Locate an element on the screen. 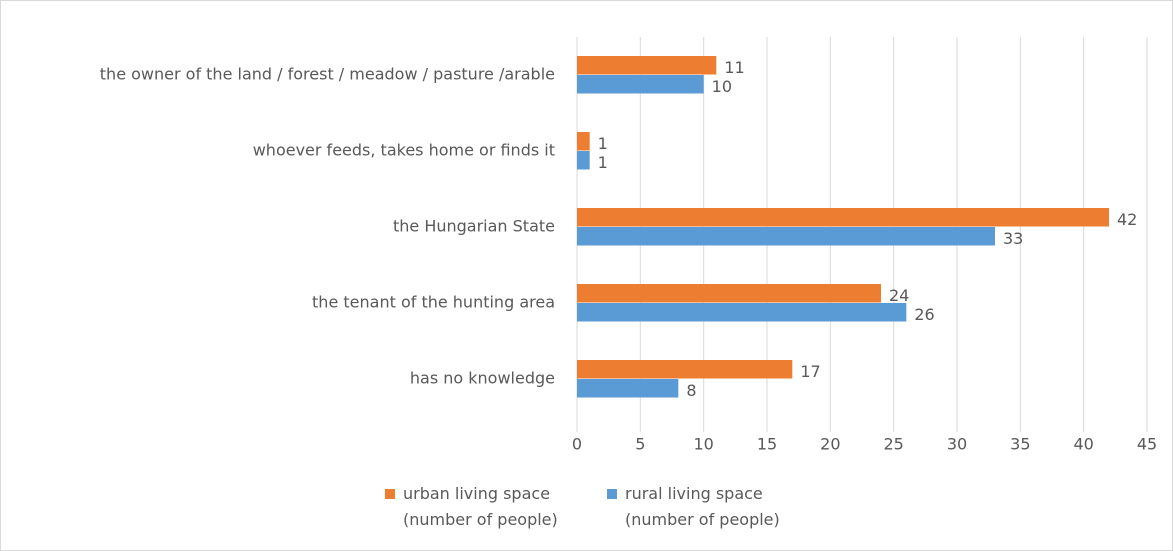  value-label: 8 is located at coordinates (691, 390).